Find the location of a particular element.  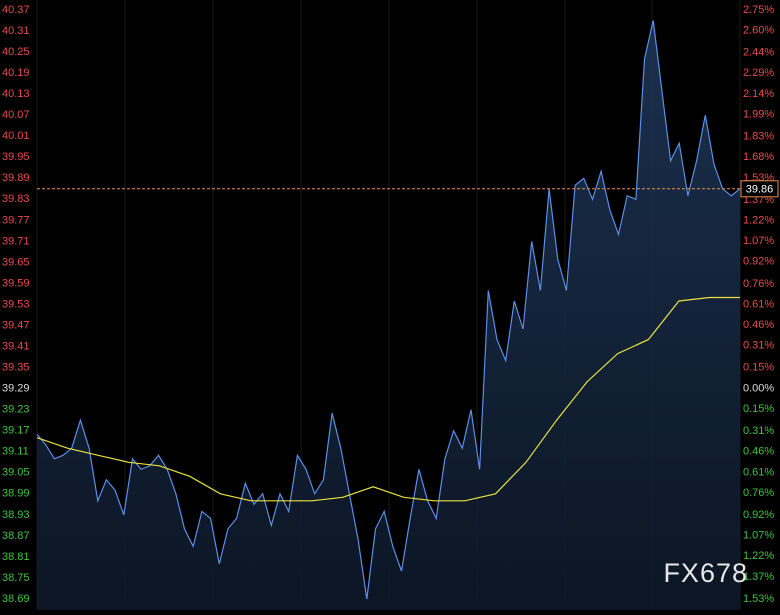

y-tick-label: 39.59 is located at coordinates (16, 283).